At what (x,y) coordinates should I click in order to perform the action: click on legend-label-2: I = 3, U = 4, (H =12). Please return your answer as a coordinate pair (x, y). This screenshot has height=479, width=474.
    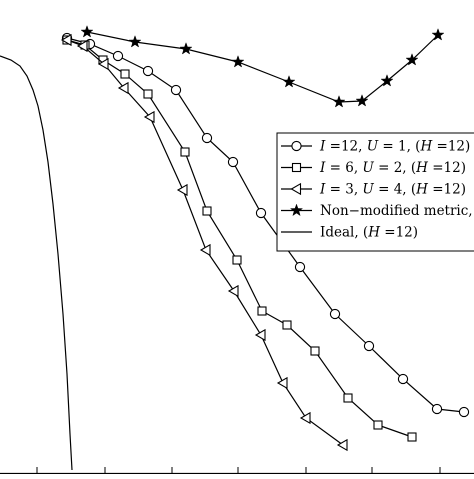
    Looking at the image, I should click on (392, 190).